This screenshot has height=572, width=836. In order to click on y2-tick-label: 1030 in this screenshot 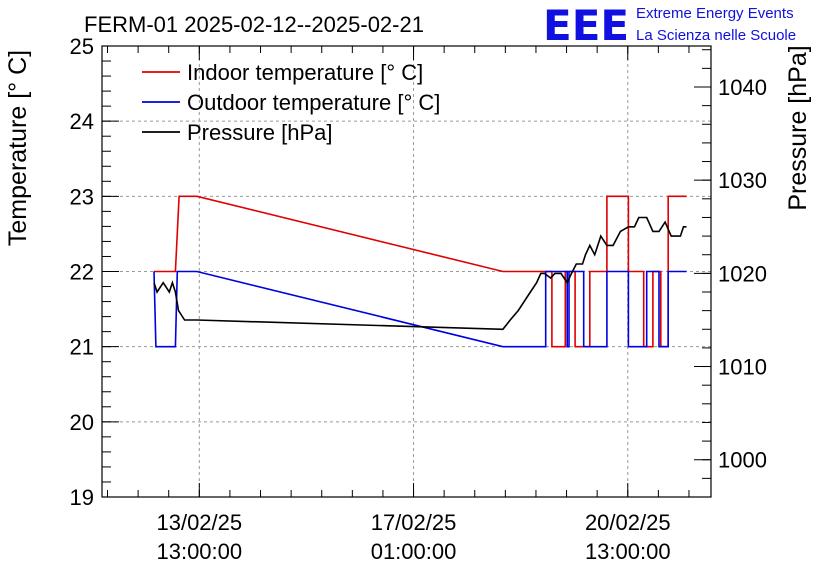, I will do `click(742, 180)`.